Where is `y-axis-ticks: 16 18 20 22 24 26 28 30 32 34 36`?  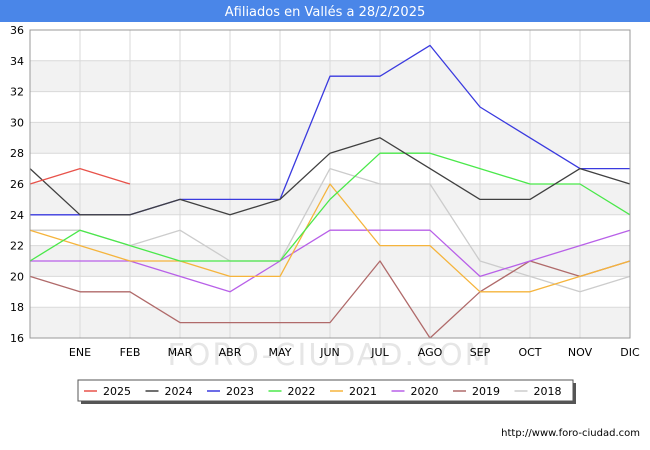
y-axis-ticks: 16 18 20 22 24 26 28 30 32 34 36 is located at coordinates (17, 184).